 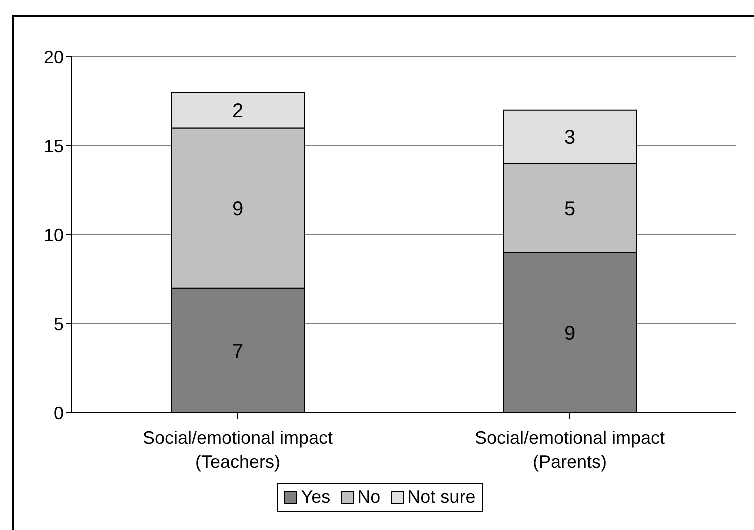 What do you see at coordinates (59, 324) in the screenshot?
I see `y-tick-label: 5` at bounding box center [59, 324].